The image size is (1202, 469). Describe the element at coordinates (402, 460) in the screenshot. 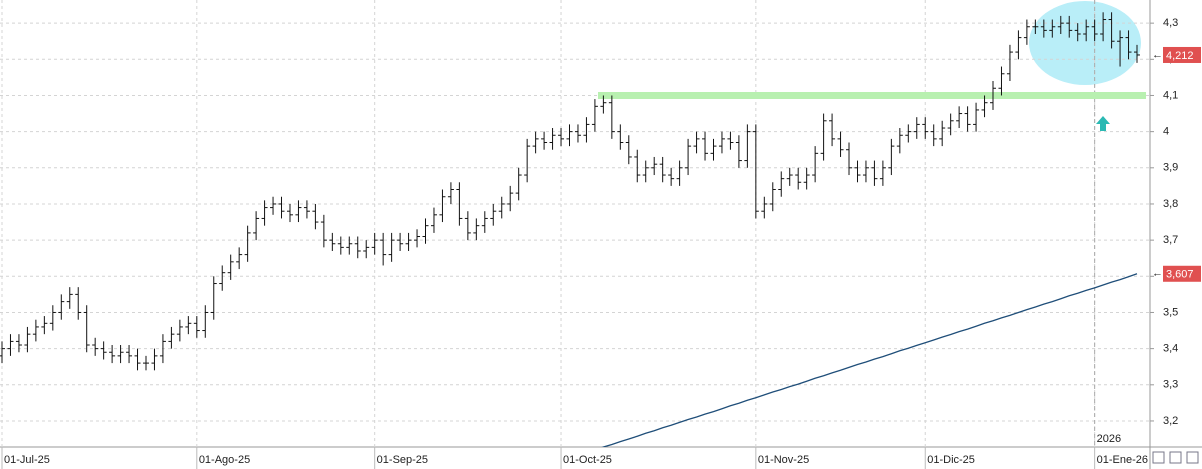

I see `x-tick-label: 01-Sep-25` at that location.